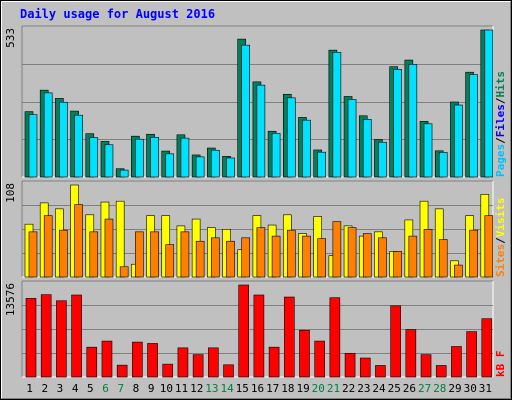 The image size is (512, 400). I want to click on x-label-day-22: 22, so click(348, 388).